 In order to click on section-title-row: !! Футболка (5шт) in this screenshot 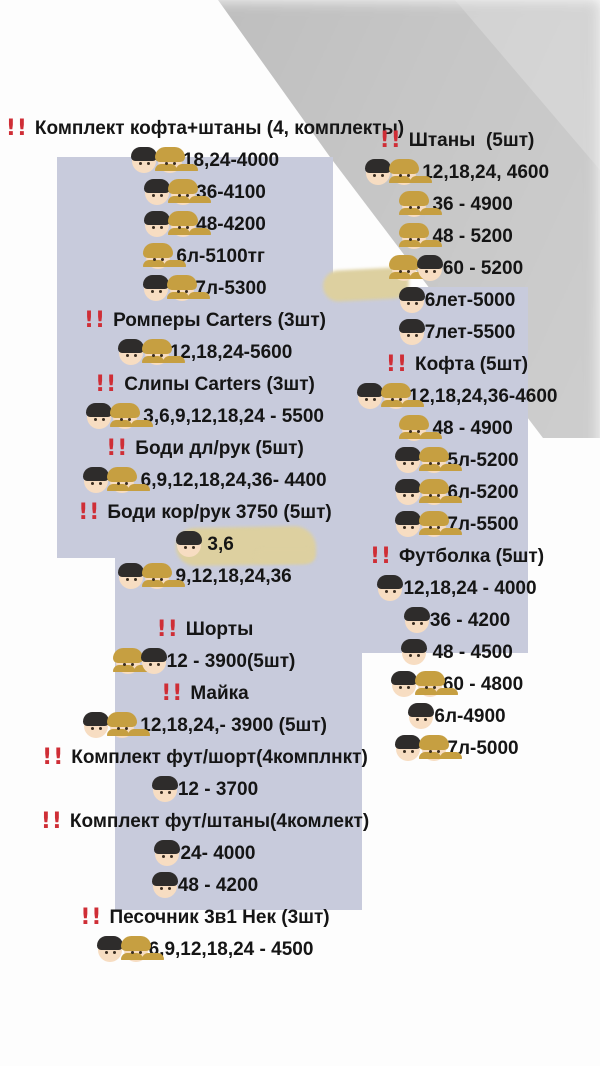, I will do `click(457, 557)`.